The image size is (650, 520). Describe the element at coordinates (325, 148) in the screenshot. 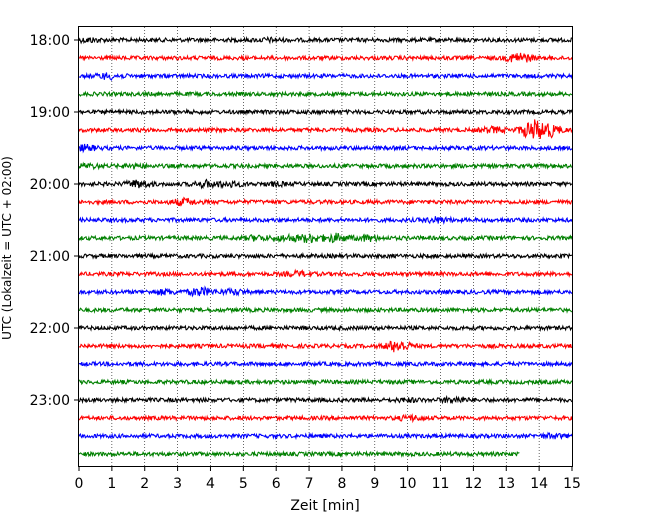

I see `trace-1930` at that location.